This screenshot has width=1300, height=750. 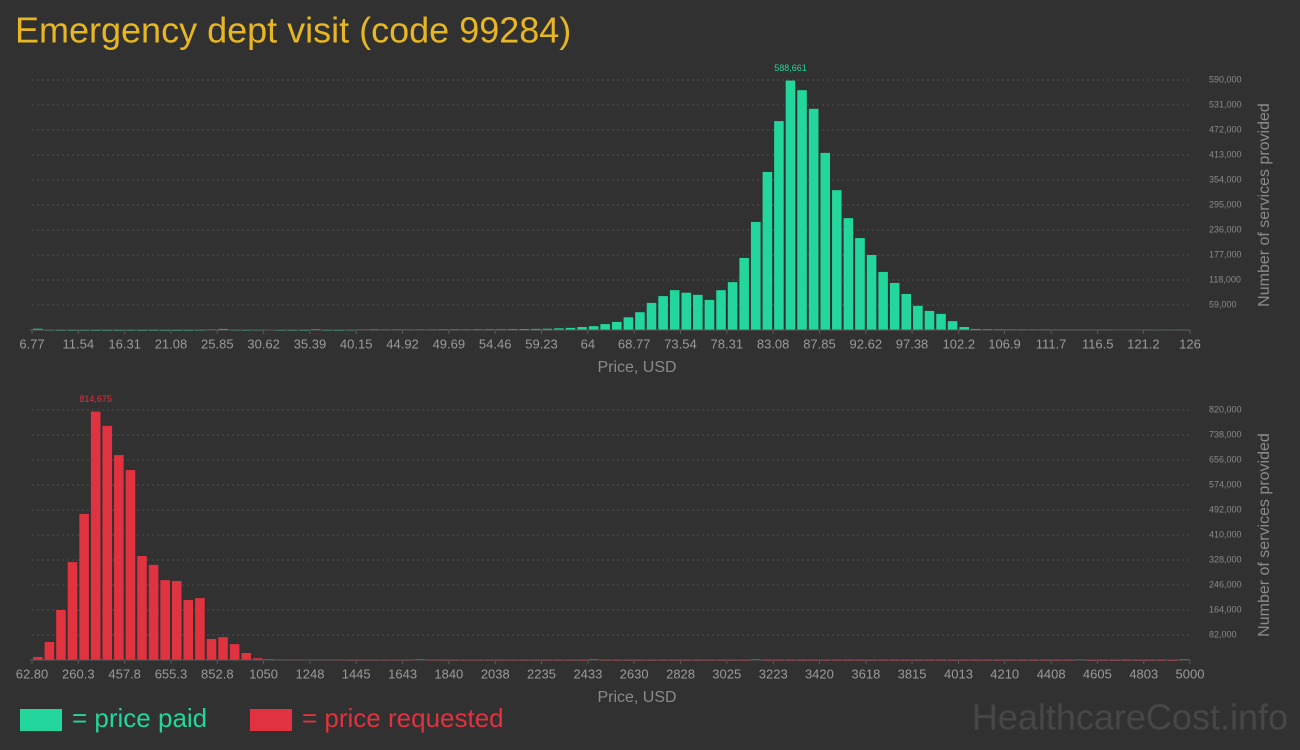 I want to click on x-tick-label: 1840, so click(x=448, y=673).